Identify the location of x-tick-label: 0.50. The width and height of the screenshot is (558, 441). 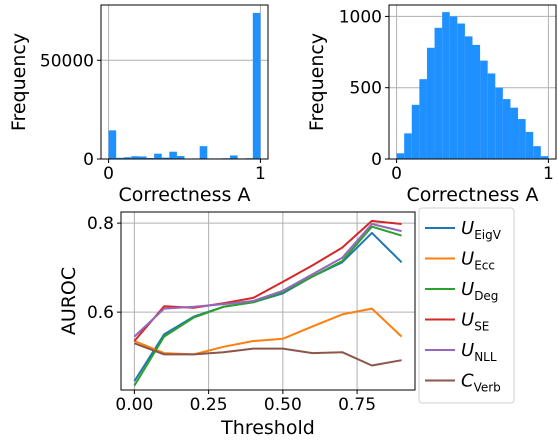
(283, 405).